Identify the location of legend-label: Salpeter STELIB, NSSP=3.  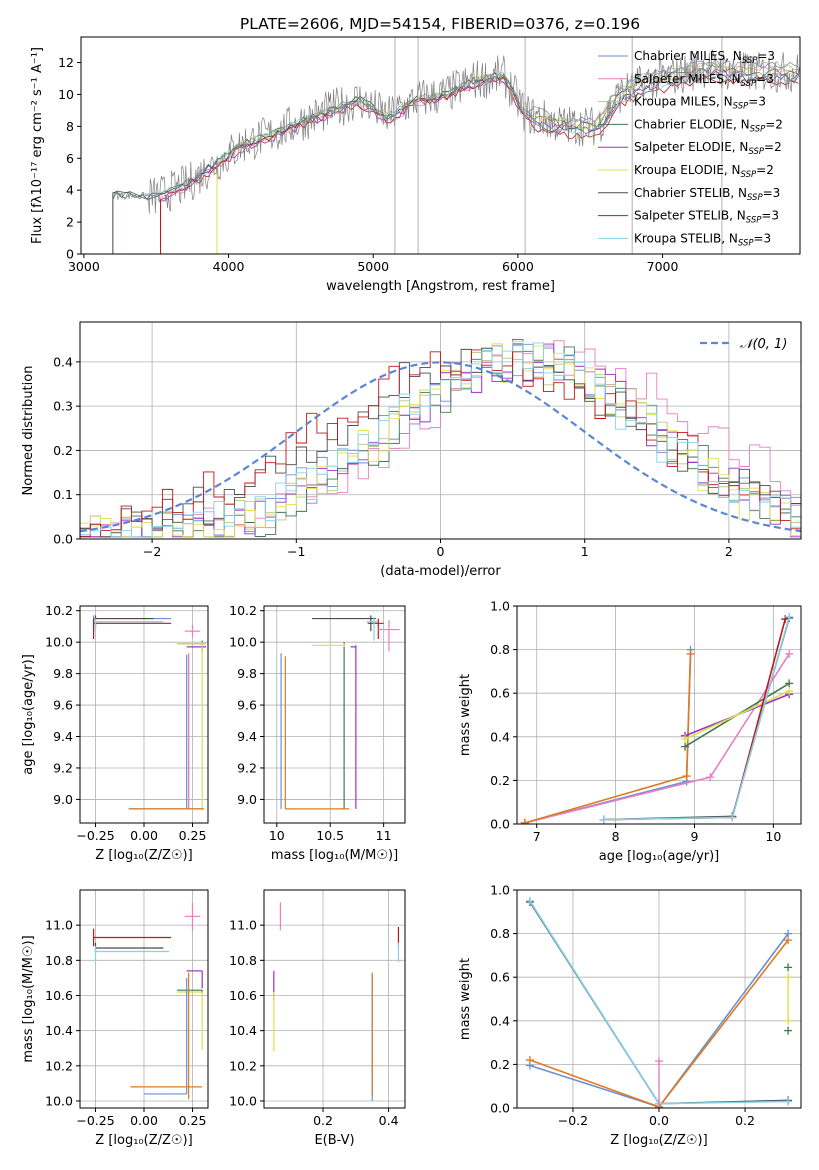
(706, 217).